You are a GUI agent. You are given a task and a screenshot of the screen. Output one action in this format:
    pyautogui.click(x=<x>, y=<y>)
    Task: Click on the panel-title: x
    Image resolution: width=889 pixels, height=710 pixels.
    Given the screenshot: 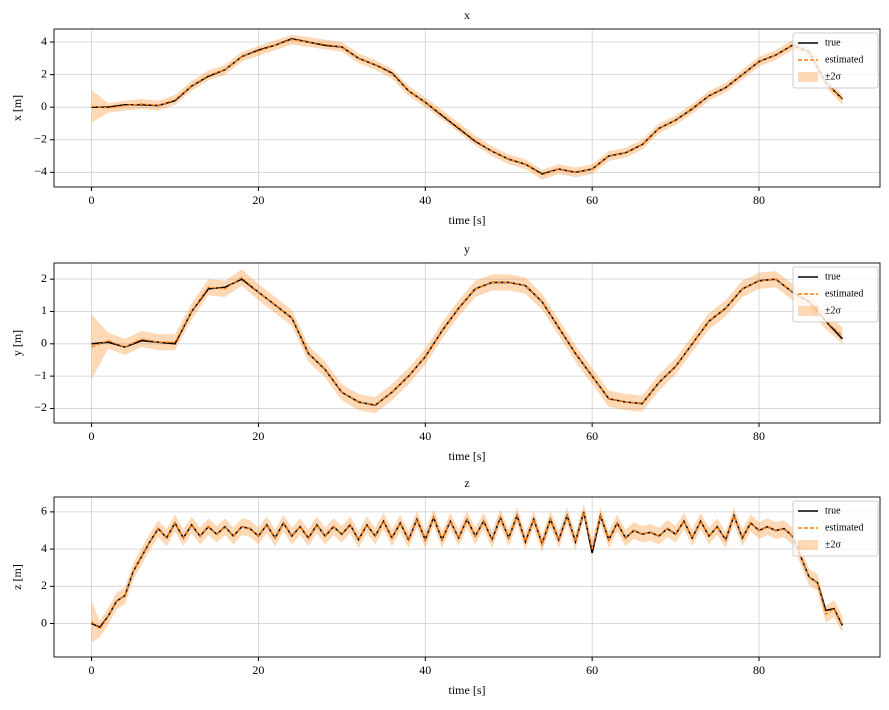 What is the action you would take?
    pyautogui.click(x=467, y=15)
    